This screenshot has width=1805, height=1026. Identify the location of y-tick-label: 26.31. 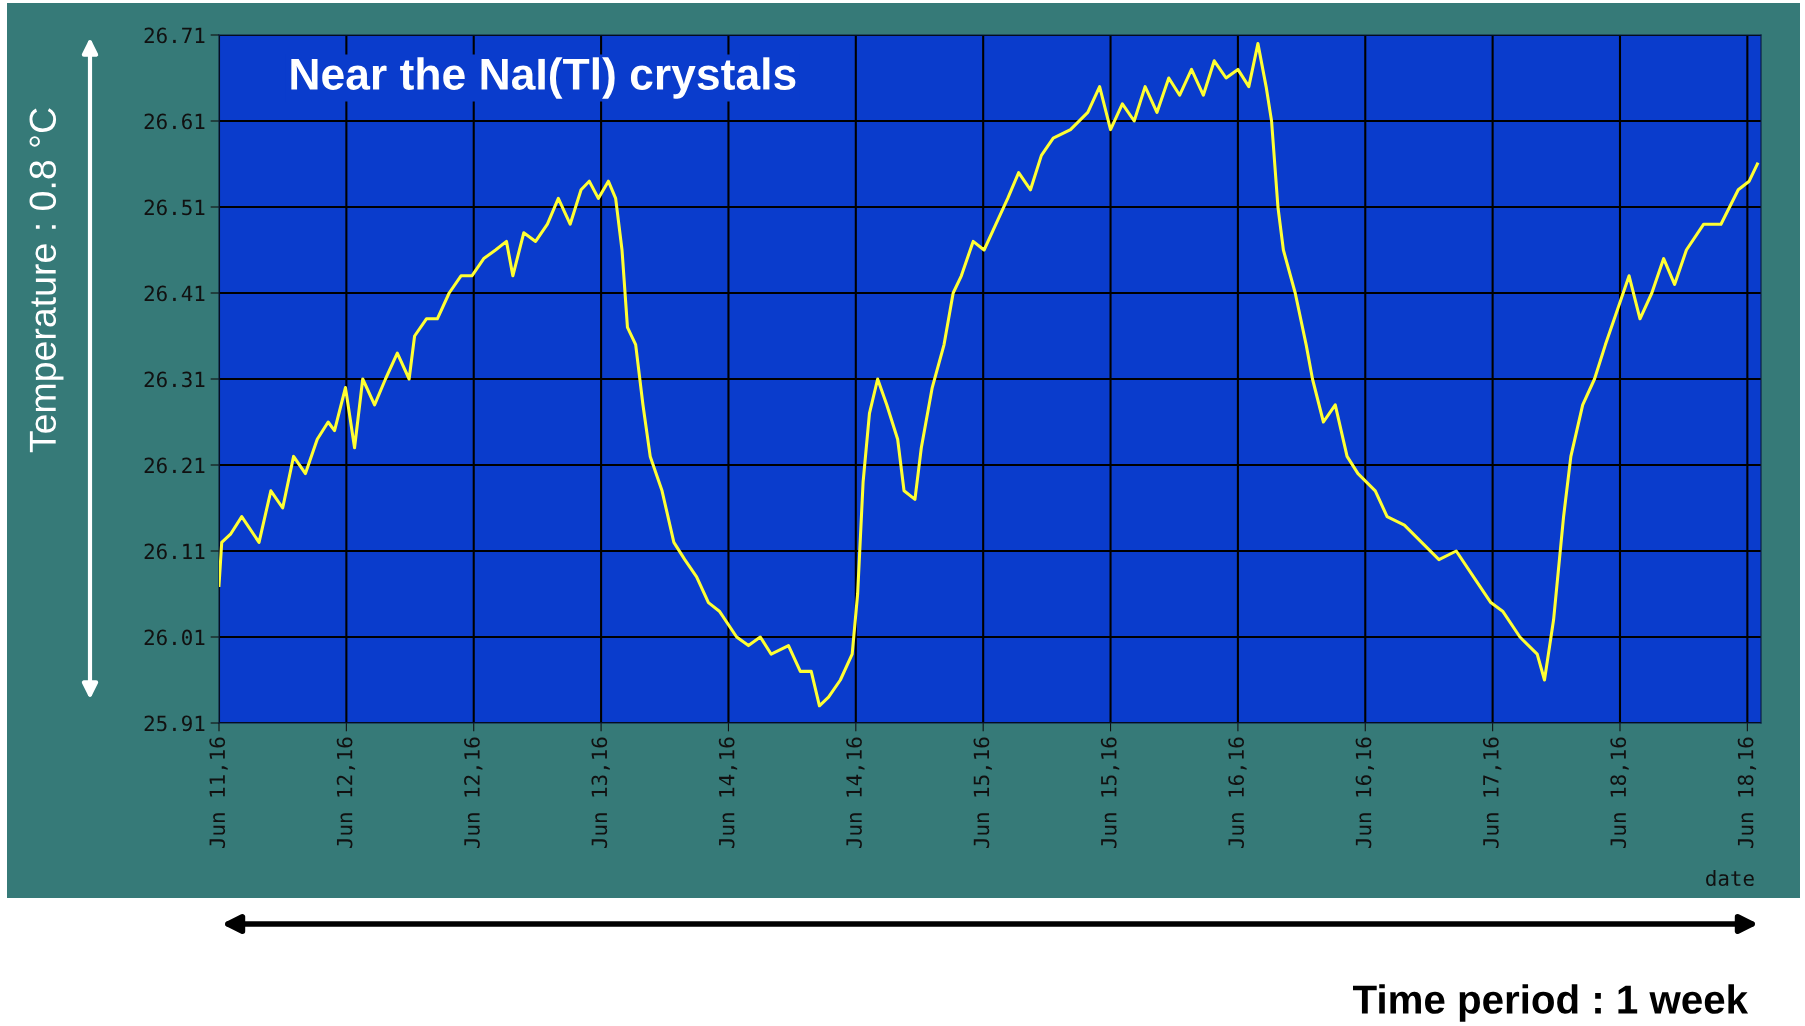
(174, 379).